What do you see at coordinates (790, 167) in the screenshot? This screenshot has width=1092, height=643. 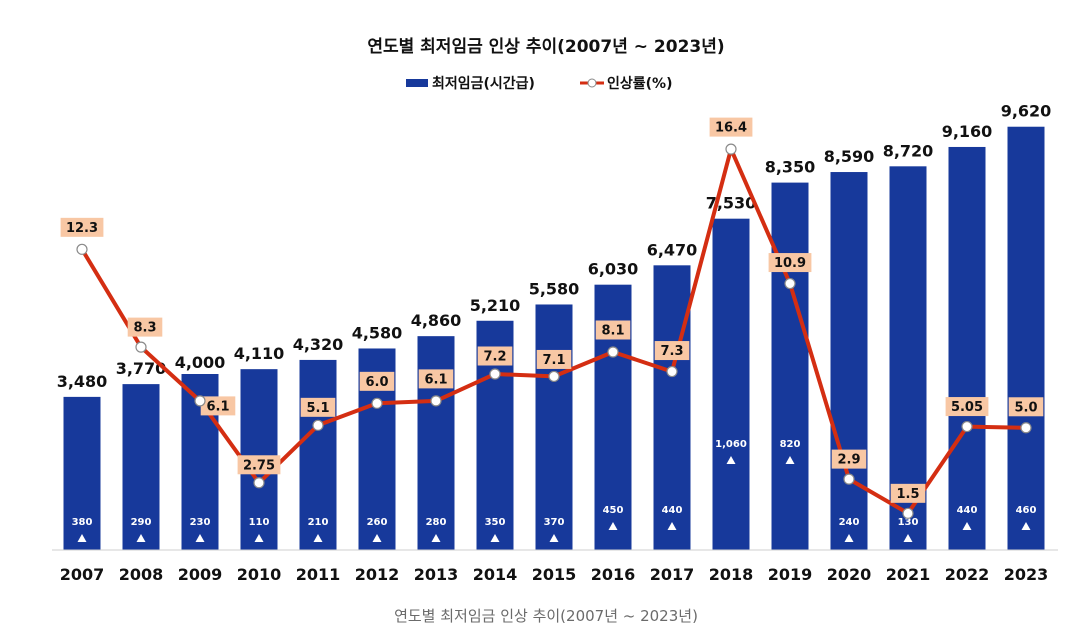 I see `bar-value-label-2019: 8,350` at bounding box center [790, 167].